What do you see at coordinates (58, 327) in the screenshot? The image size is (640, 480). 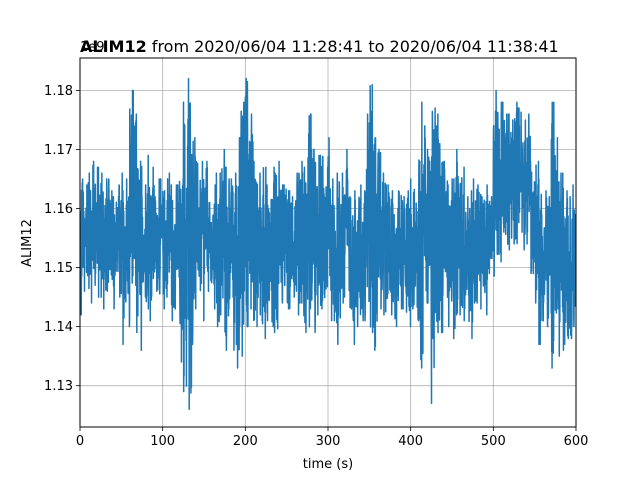 I see `y-tick-label: 1.14` at bounding box center [58, 327].